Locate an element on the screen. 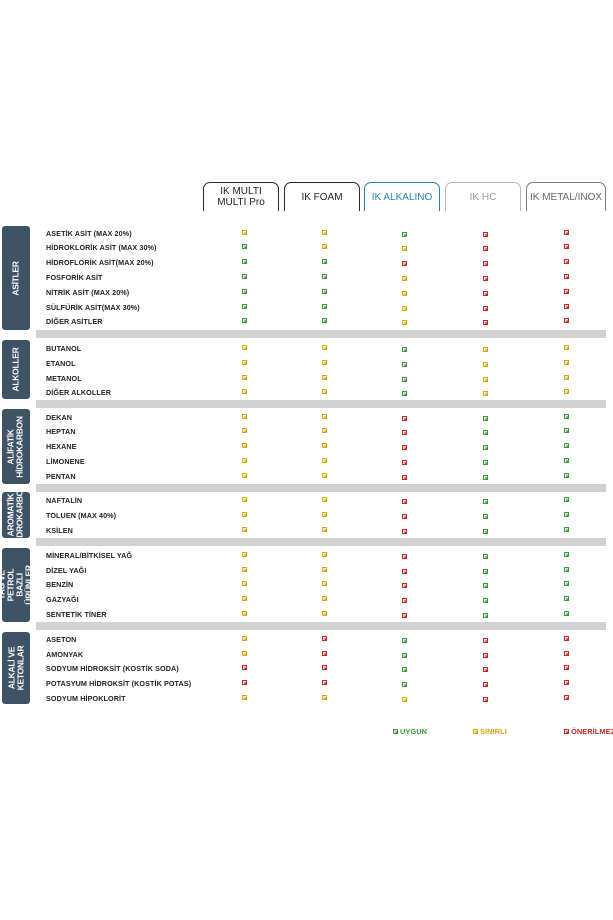 This screenshot has width=613, height=920. row-label: HİDROKLORİK ASİT (MAX 30%) is located at coordinates (101, 247).